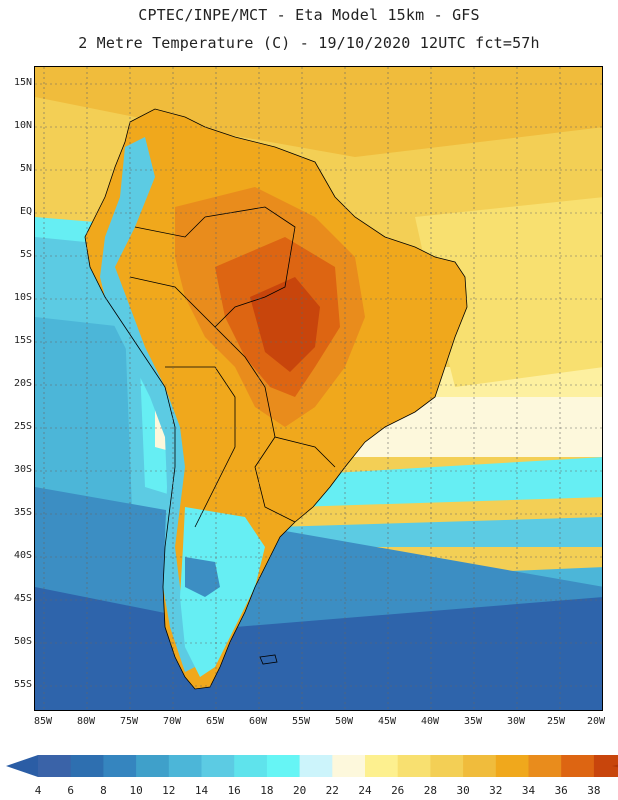 The width and height of the screenshot is (618, 800). I want to click on caribbean-warm, so click(318, 112).